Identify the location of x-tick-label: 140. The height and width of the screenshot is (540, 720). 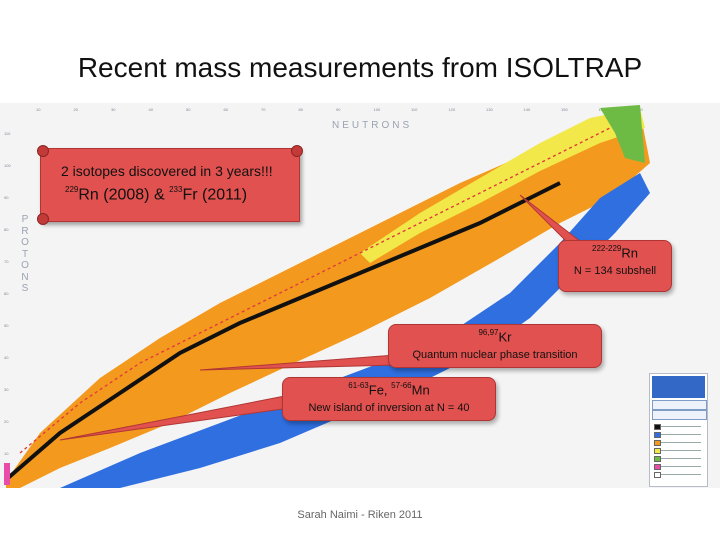
(527, 109).